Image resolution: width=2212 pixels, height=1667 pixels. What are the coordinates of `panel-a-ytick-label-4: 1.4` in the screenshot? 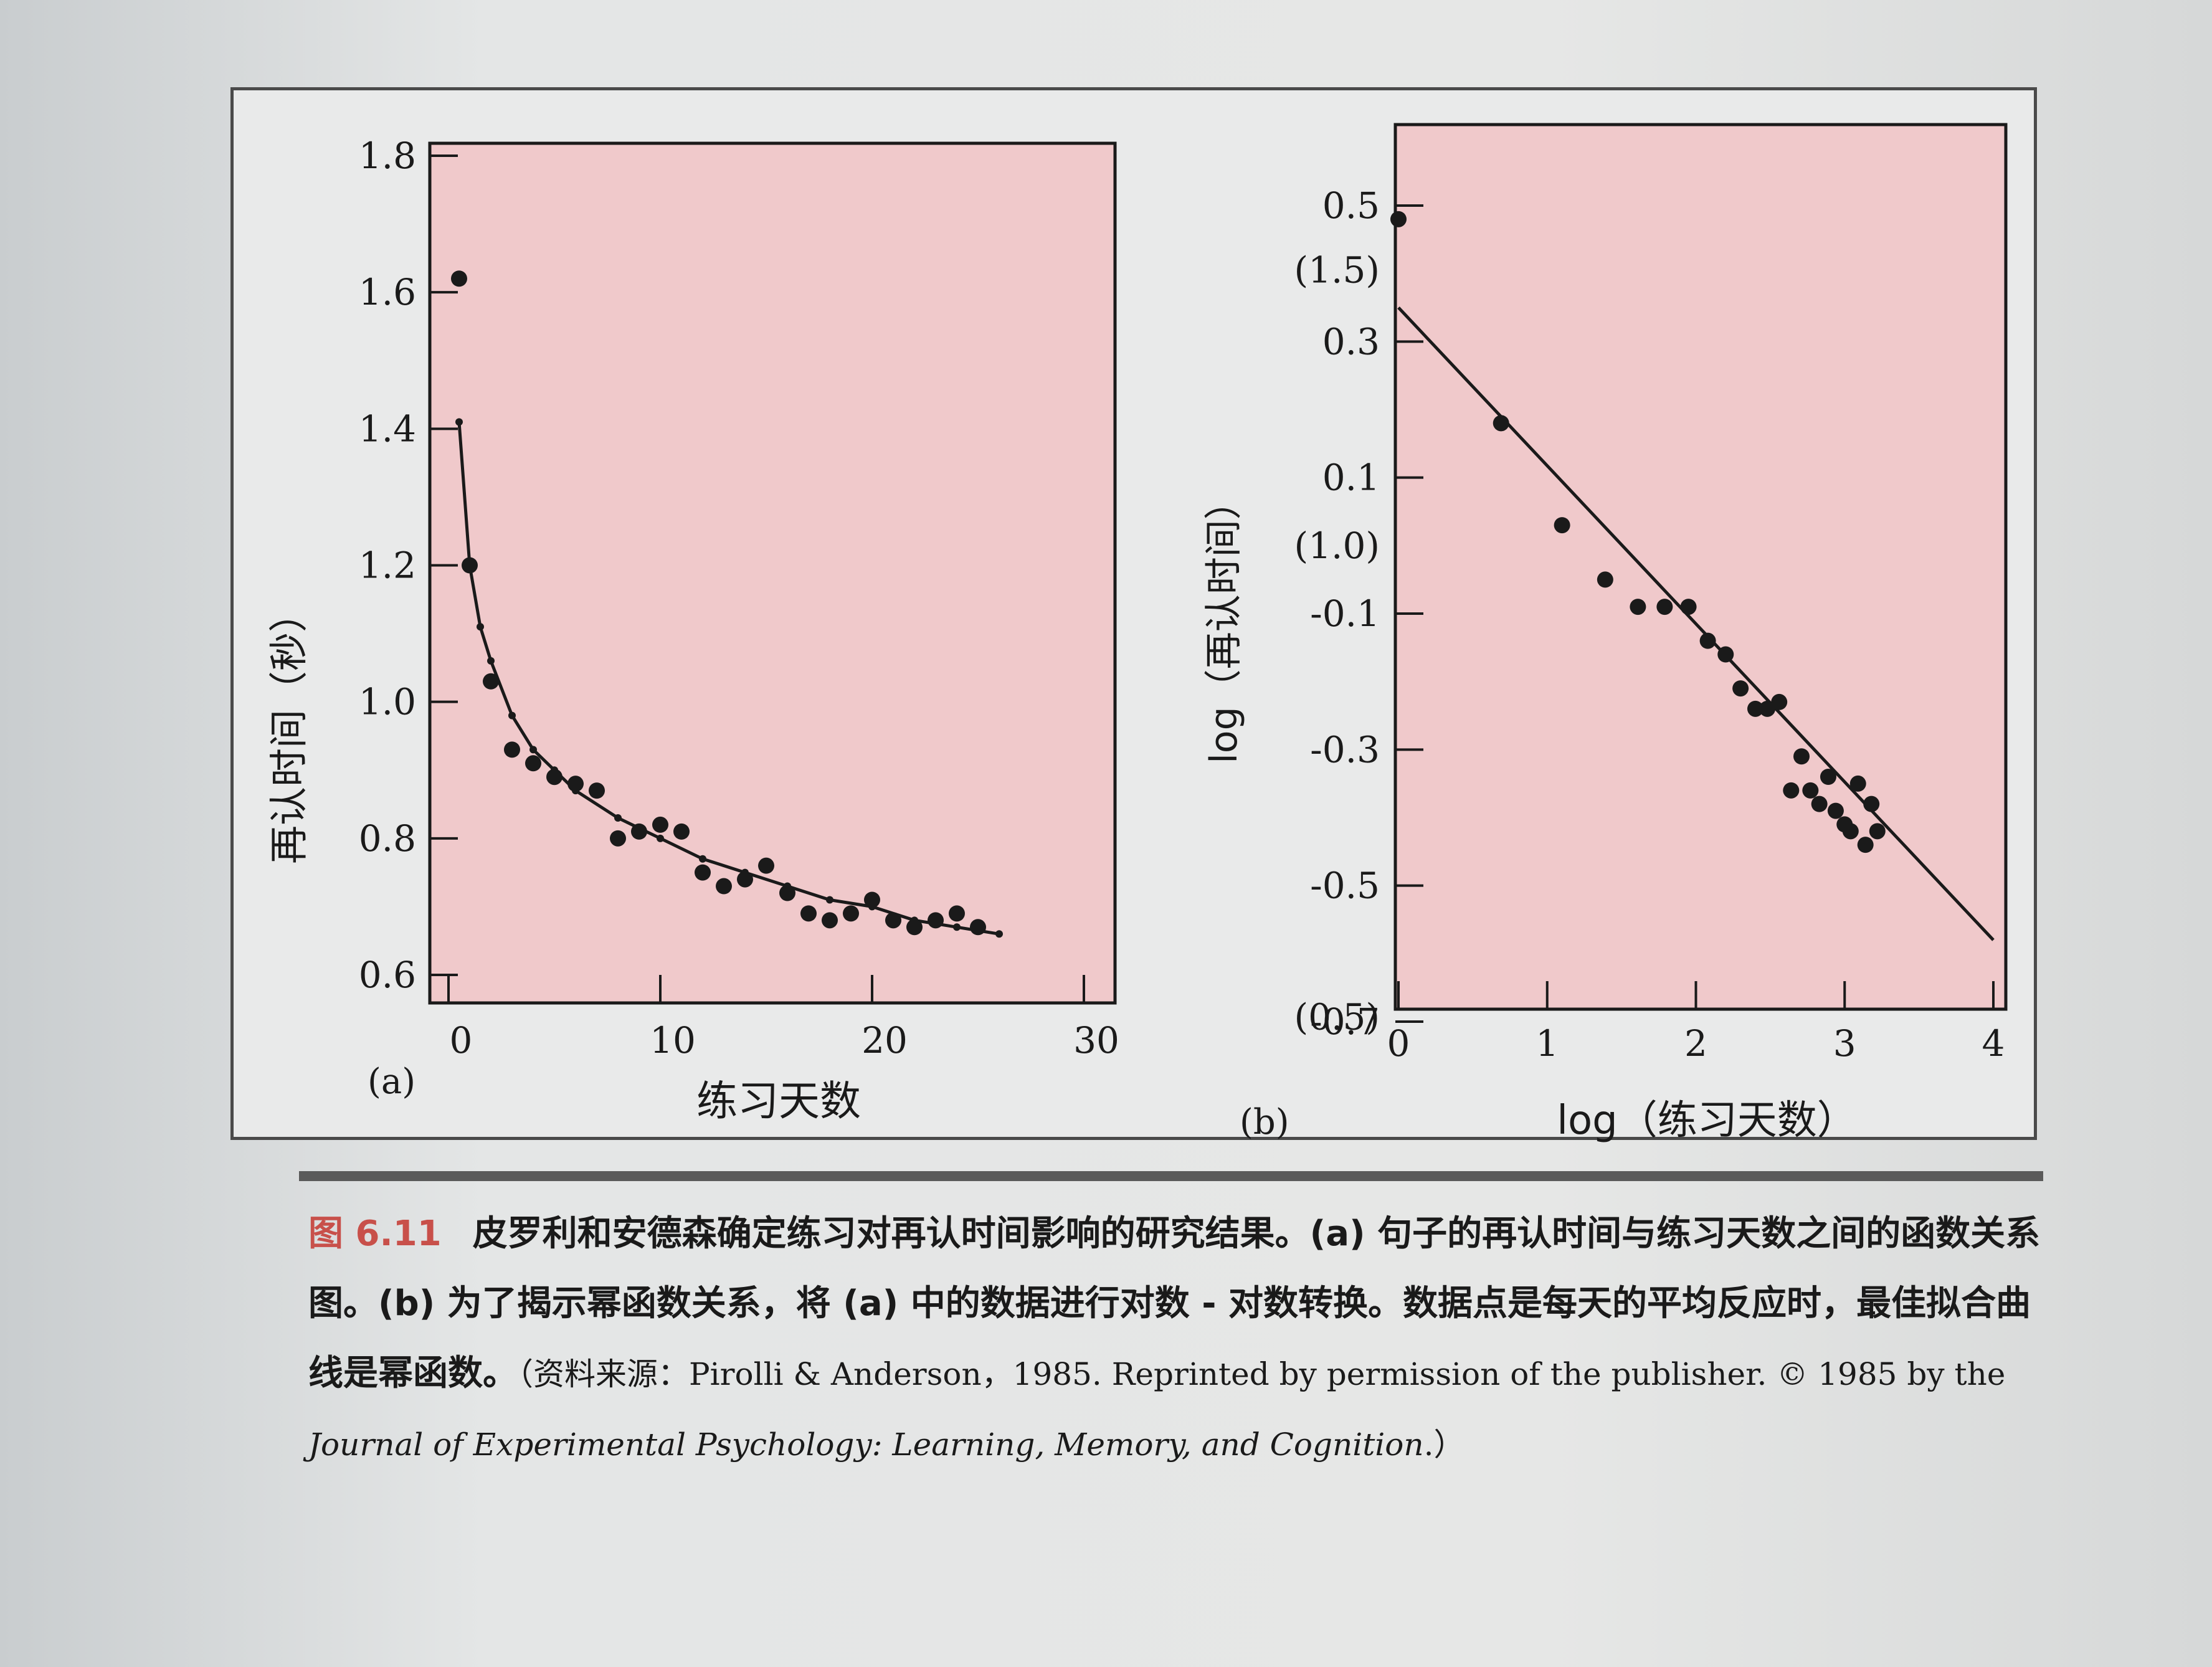 It's located at (387, 428).